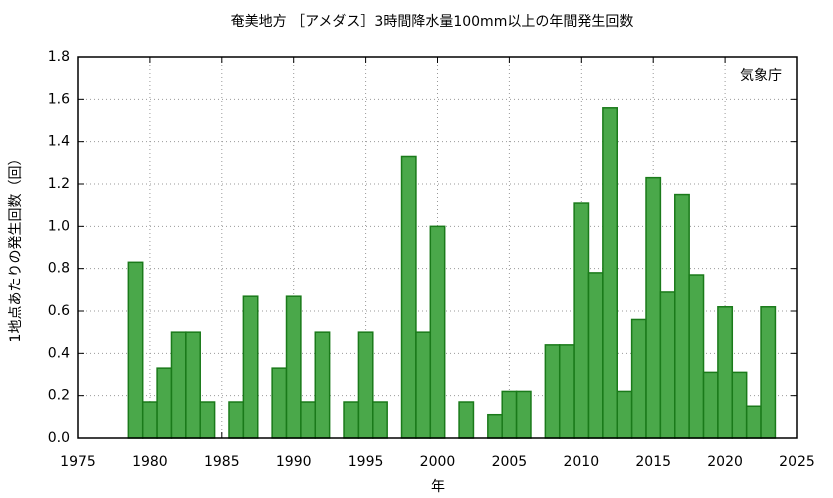 This screenshot has height=498, width=833. Describe the element at coordinates (59, 438) in the screenshot. I see `y-tick-label: 0.0` at that location.